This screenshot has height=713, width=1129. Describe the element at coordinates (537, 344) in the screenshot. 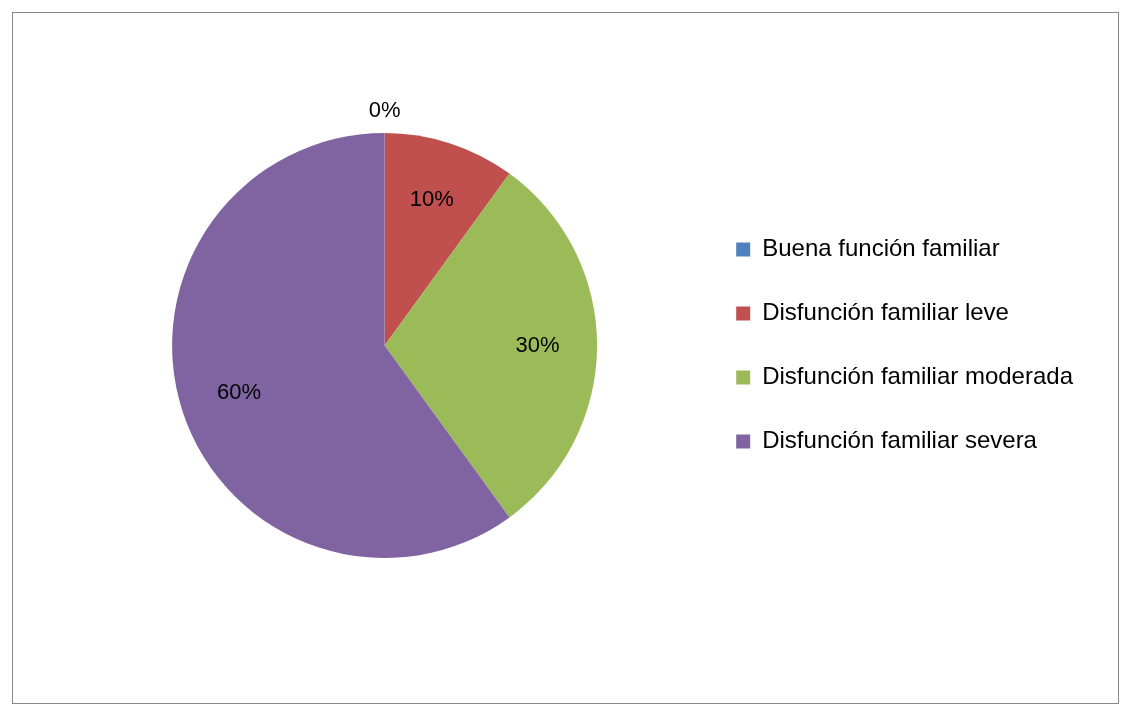

I see `data-label: 30%` at that location.